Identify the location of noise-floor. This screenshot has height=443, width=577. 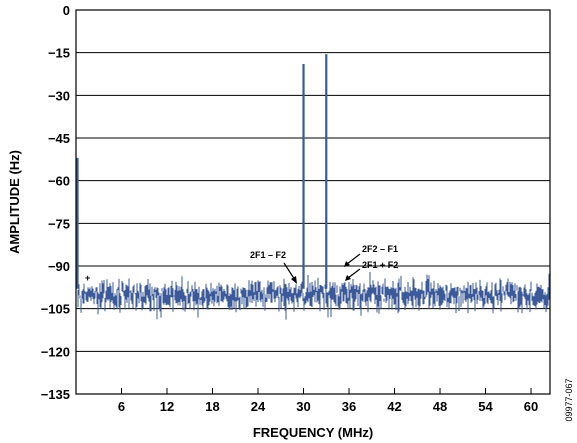
(314, 295).